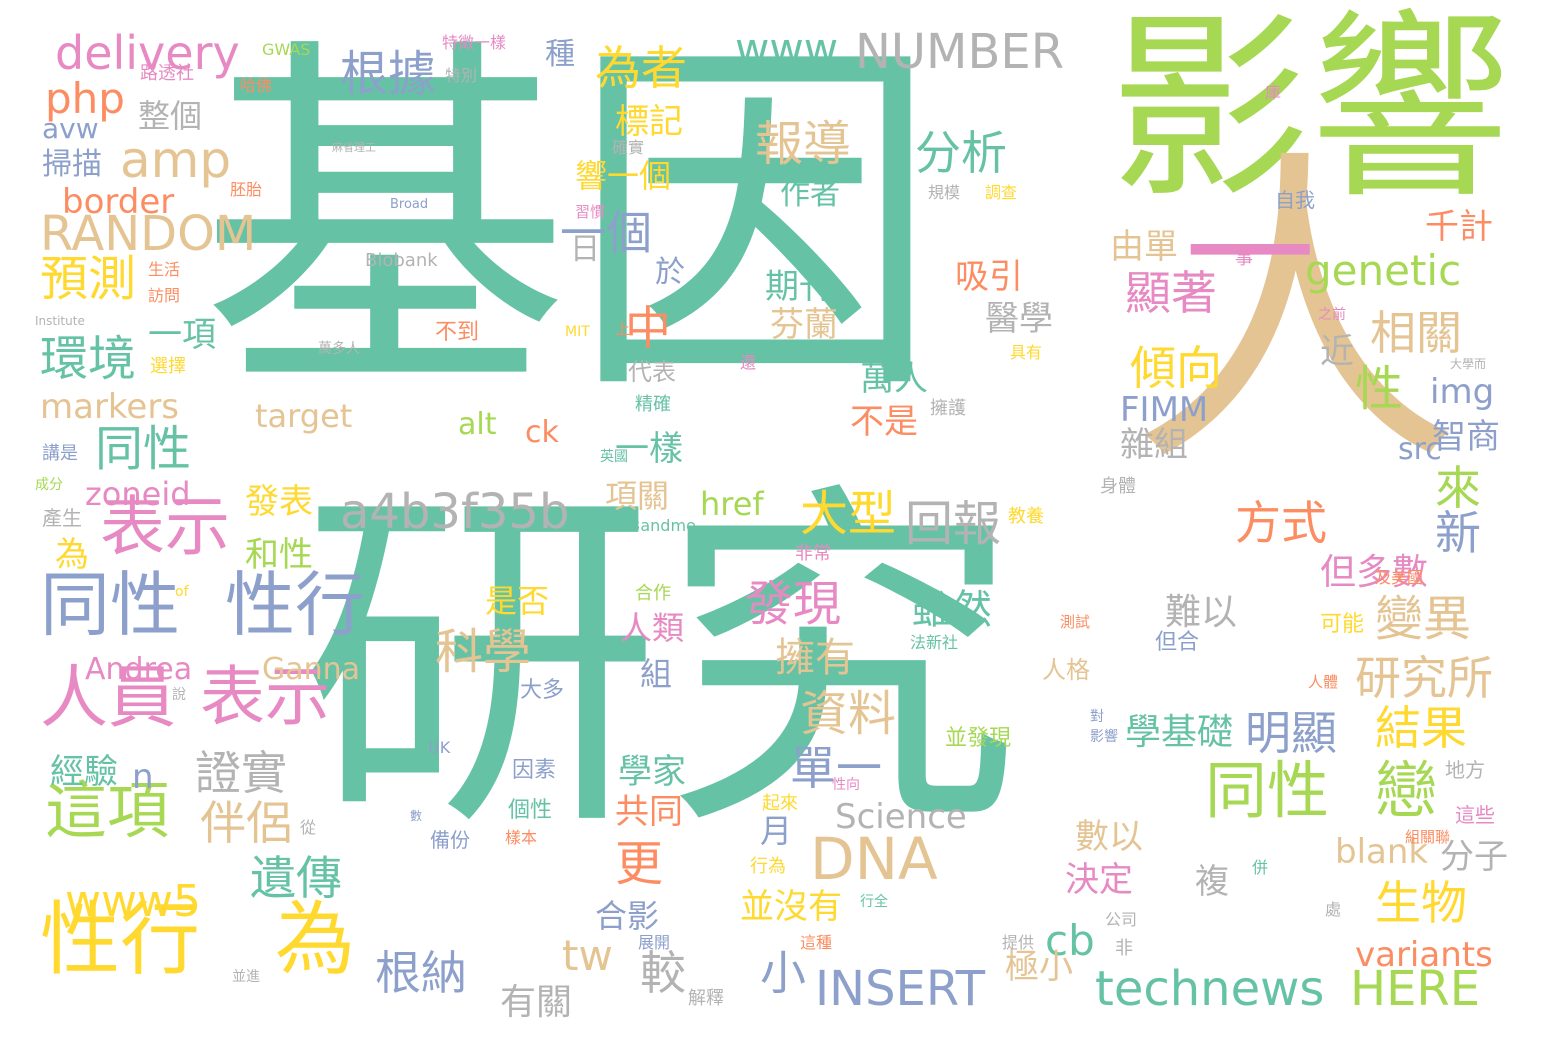 This screenshot has height=1052, width=1548. I want to click on word-44: 期刊, so click(799, 287).